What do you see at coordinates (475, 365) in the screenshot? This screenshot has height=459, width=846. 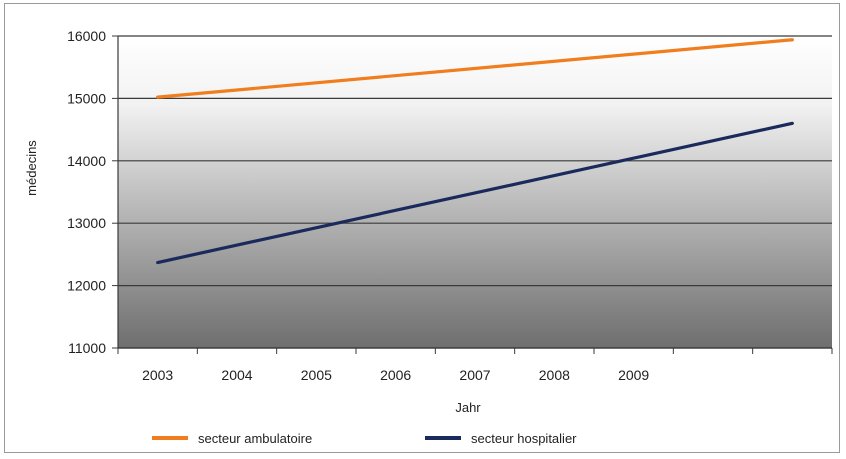 I see `x-axis: 2003 2004 2005 2006 2007 2008 2009` at bounding box center [475, 365].